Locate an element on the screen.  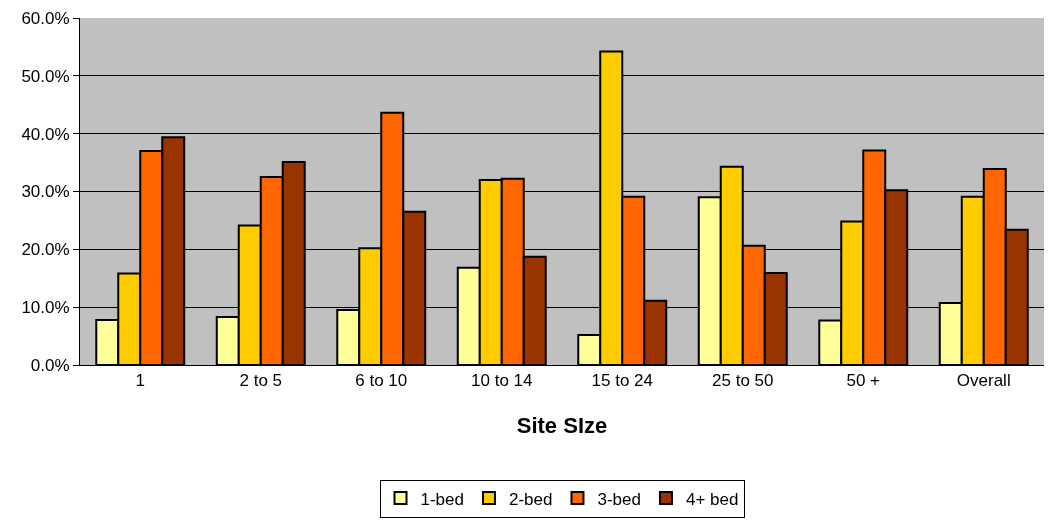
x-tick-label: 15 to 24 is located at coordinates (622, 381).